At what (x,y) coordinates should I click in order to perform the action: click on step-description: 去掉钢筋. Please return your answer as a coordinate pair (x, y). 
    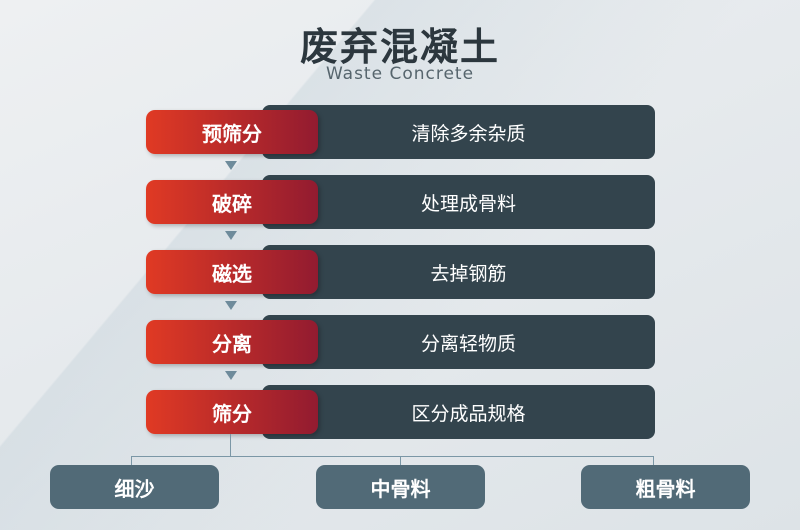
    Looking at the image, I should click on (458, 272).